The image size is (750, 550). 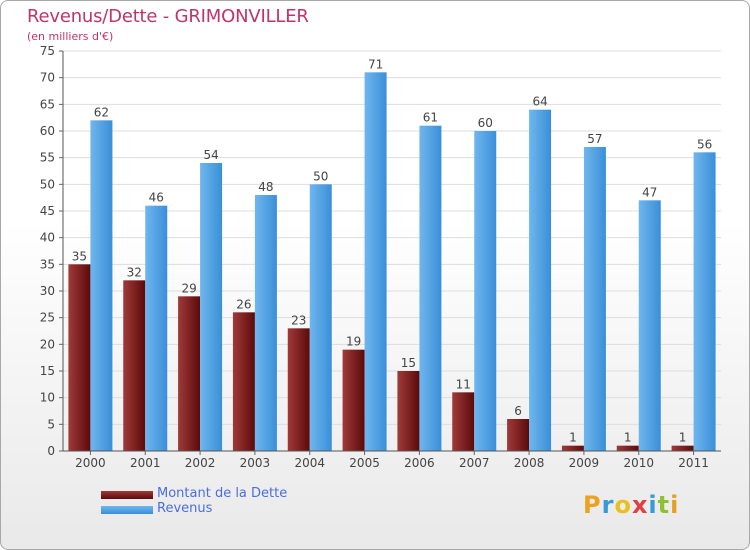 What do you see at coordinates (518, 435) in the screenshot?
I see `bar-debt-2008` at bounding box center [518, 435].